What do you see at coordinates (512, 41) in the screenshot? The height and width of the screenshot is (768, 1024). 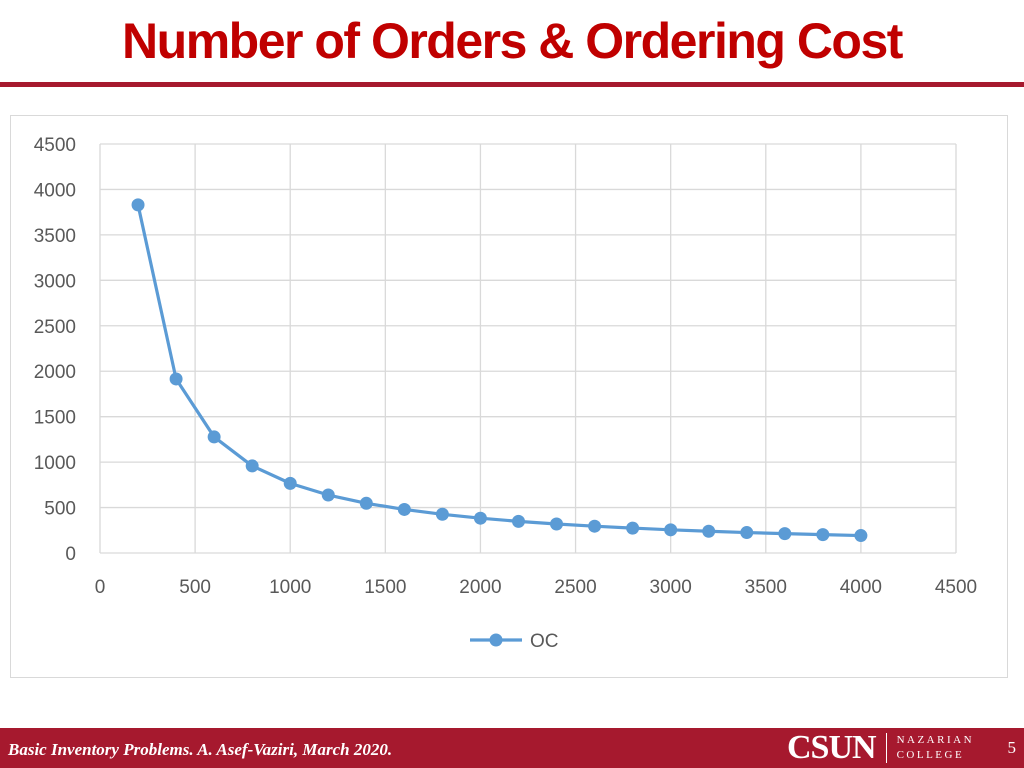 I see `slide-title: Number of Orders & Ordering Cost` at bounding box center [512, 41].